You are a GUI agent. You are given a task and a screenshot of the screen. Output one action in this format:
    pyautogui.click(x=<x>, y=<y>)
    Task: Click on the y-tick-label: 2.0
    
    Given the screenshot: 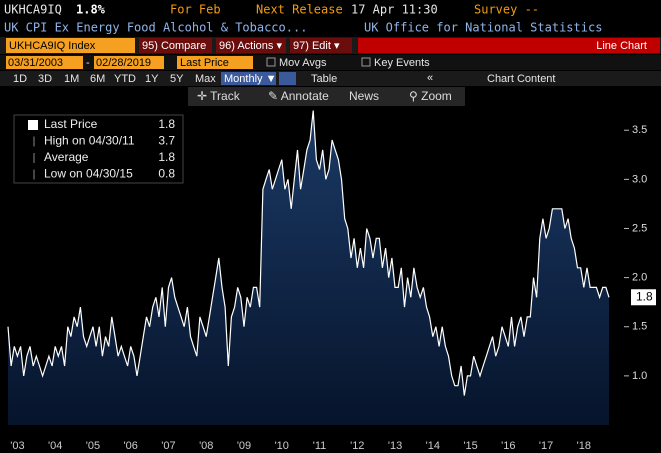 What is the action you would take?
    pyautogui.click(x=639, y=278)
    